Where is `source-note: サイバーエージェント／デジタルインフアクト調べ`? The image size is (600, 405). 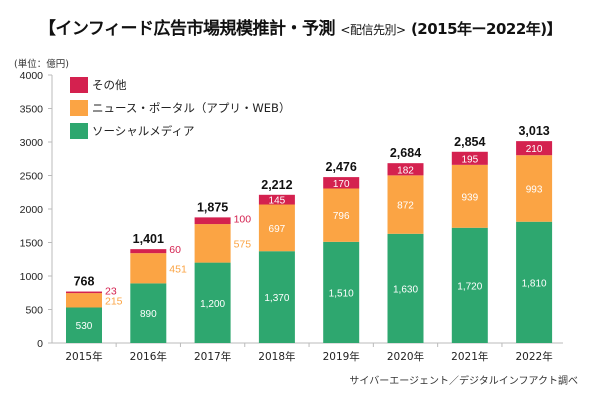 source-note: サイバーエージェント／デジタルインフアクト調べ is located at coordinates (463, 381).